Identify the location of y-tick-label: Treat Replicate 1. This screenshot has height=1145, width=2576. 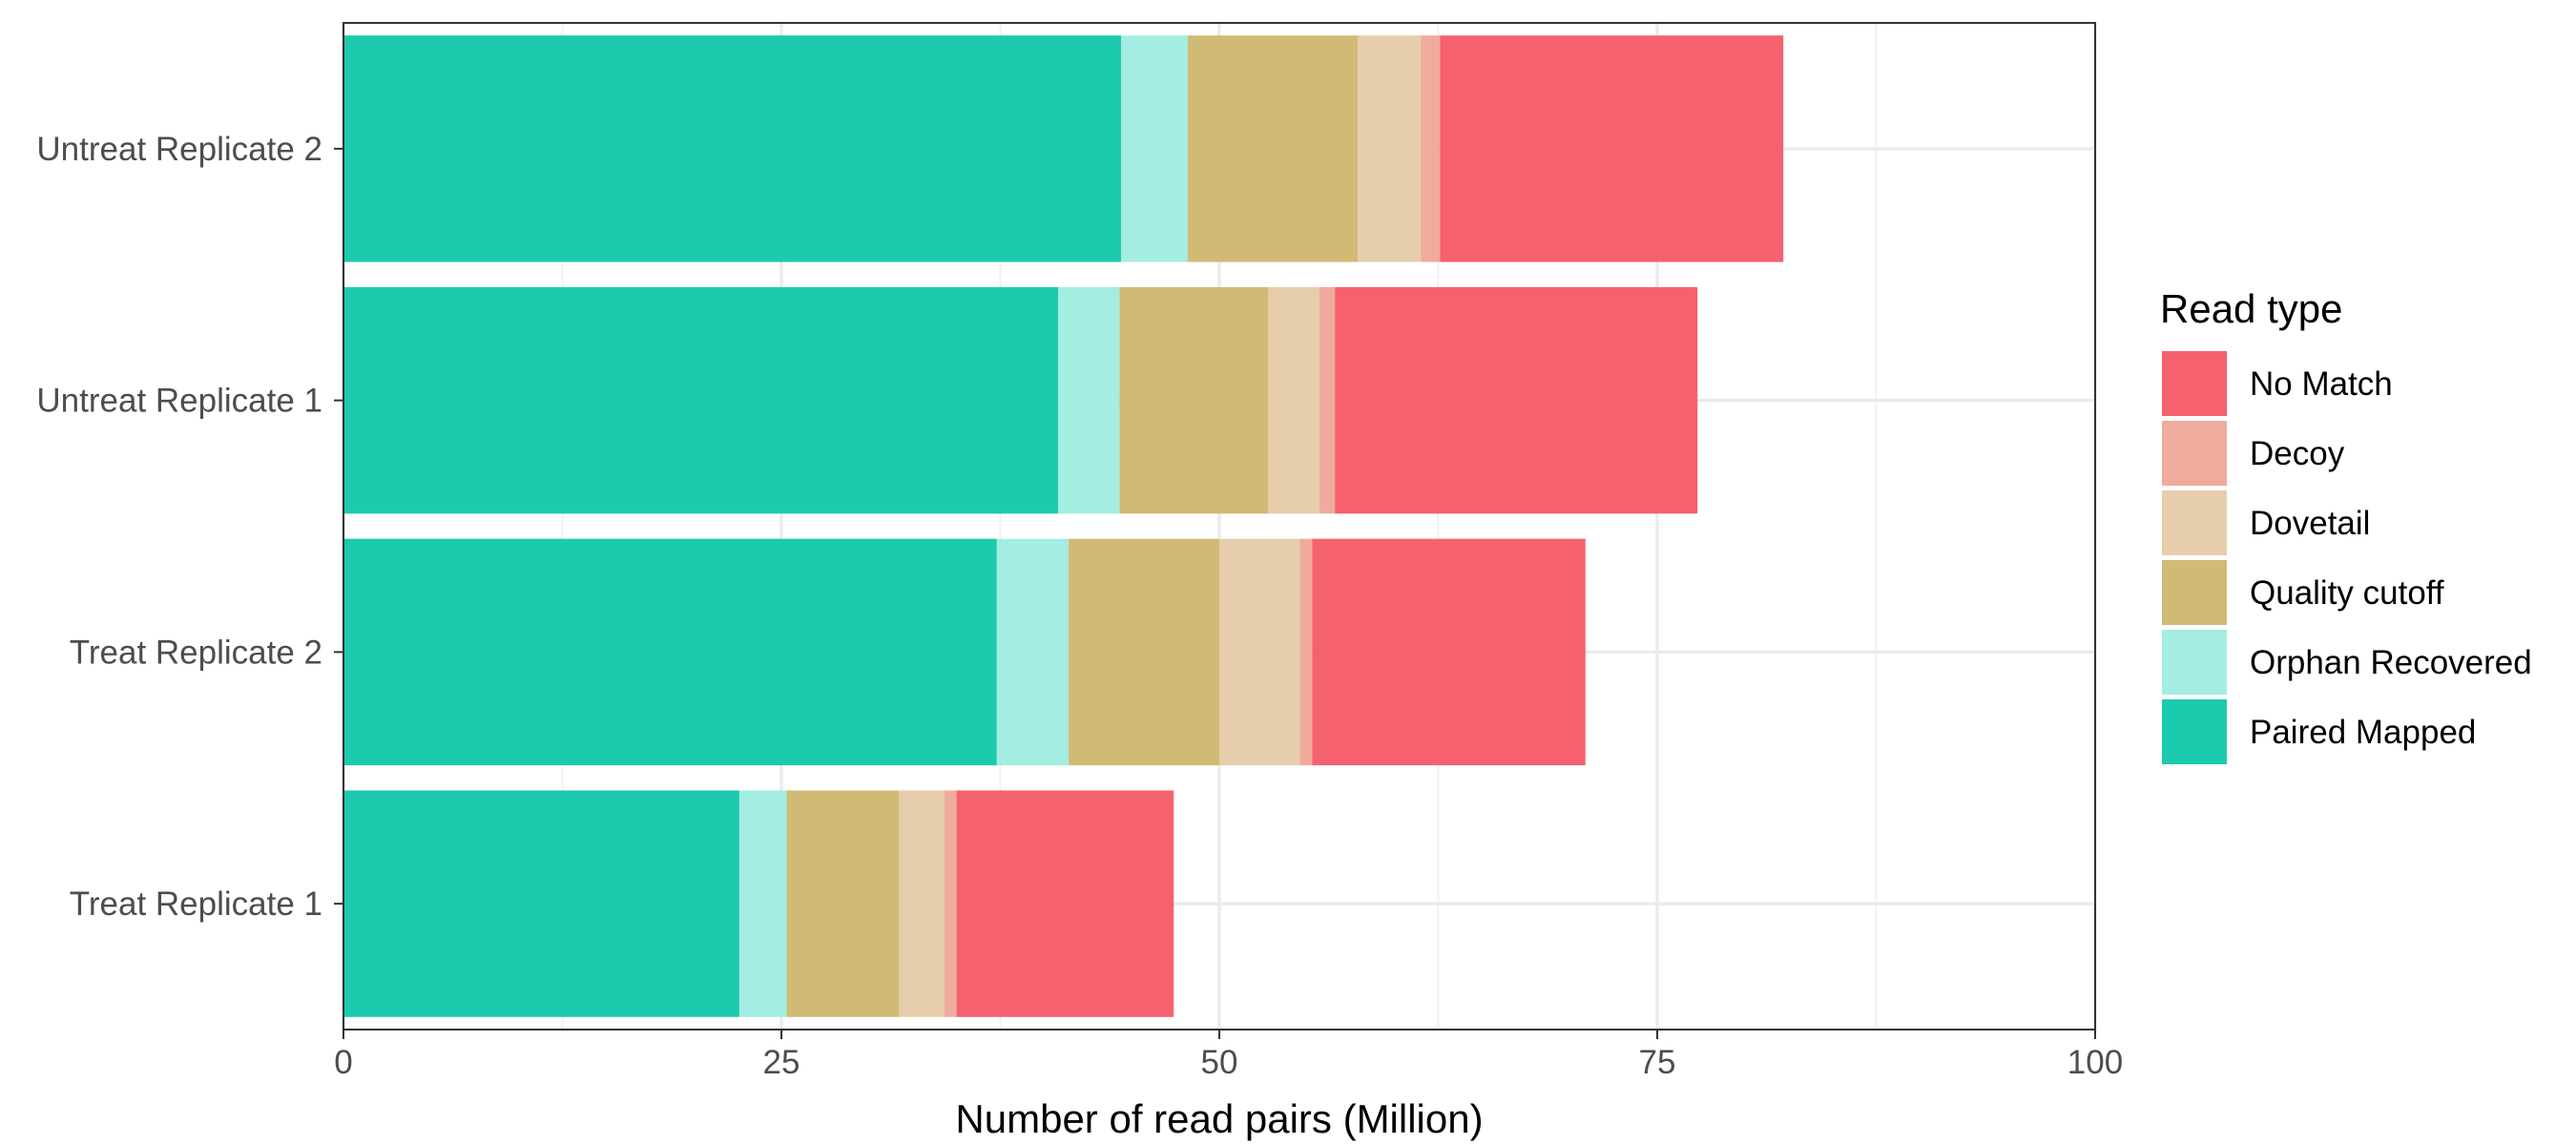
(196, 904).